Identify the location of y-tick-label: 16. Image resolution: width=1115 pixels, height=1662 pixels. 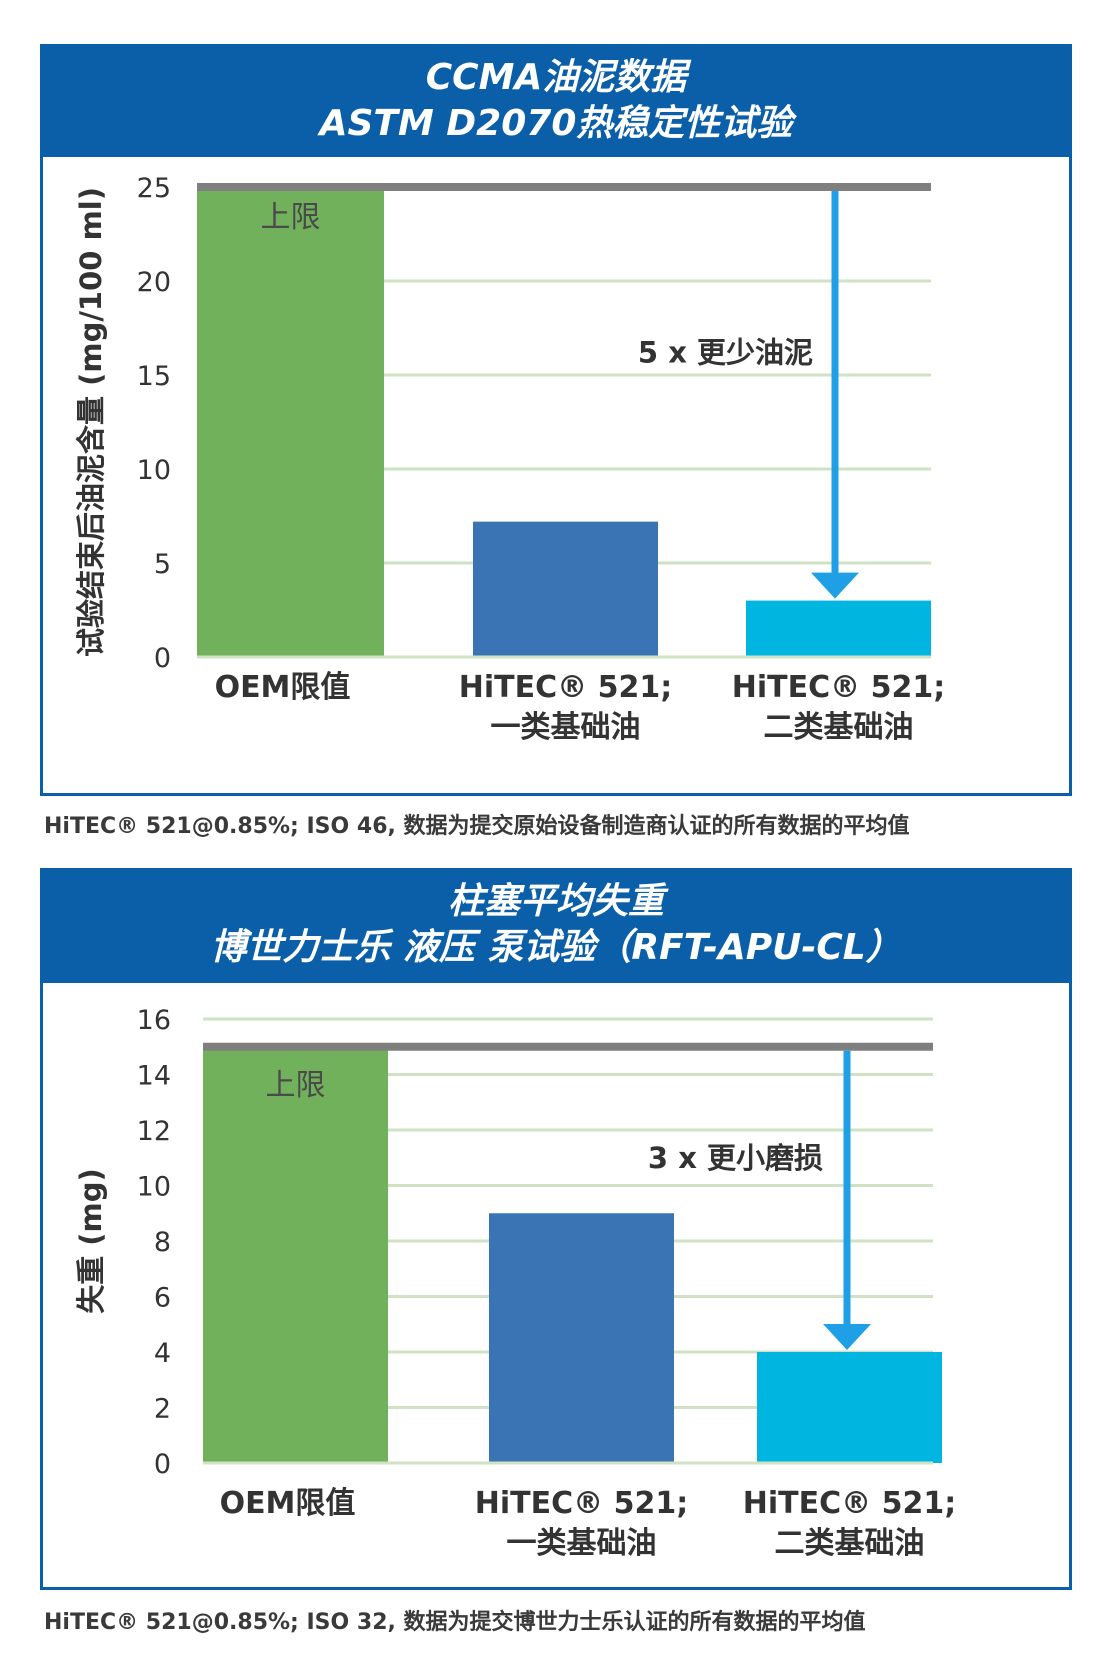
(154, 1020).